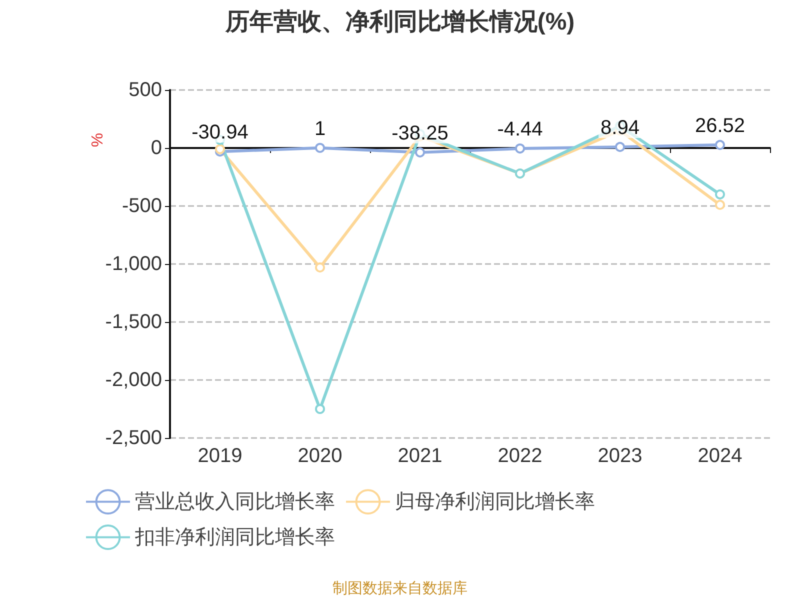  Describe the element at coordinates (133, 380) in the screenshot. I see `y-tick-label: -2,000` at that location.